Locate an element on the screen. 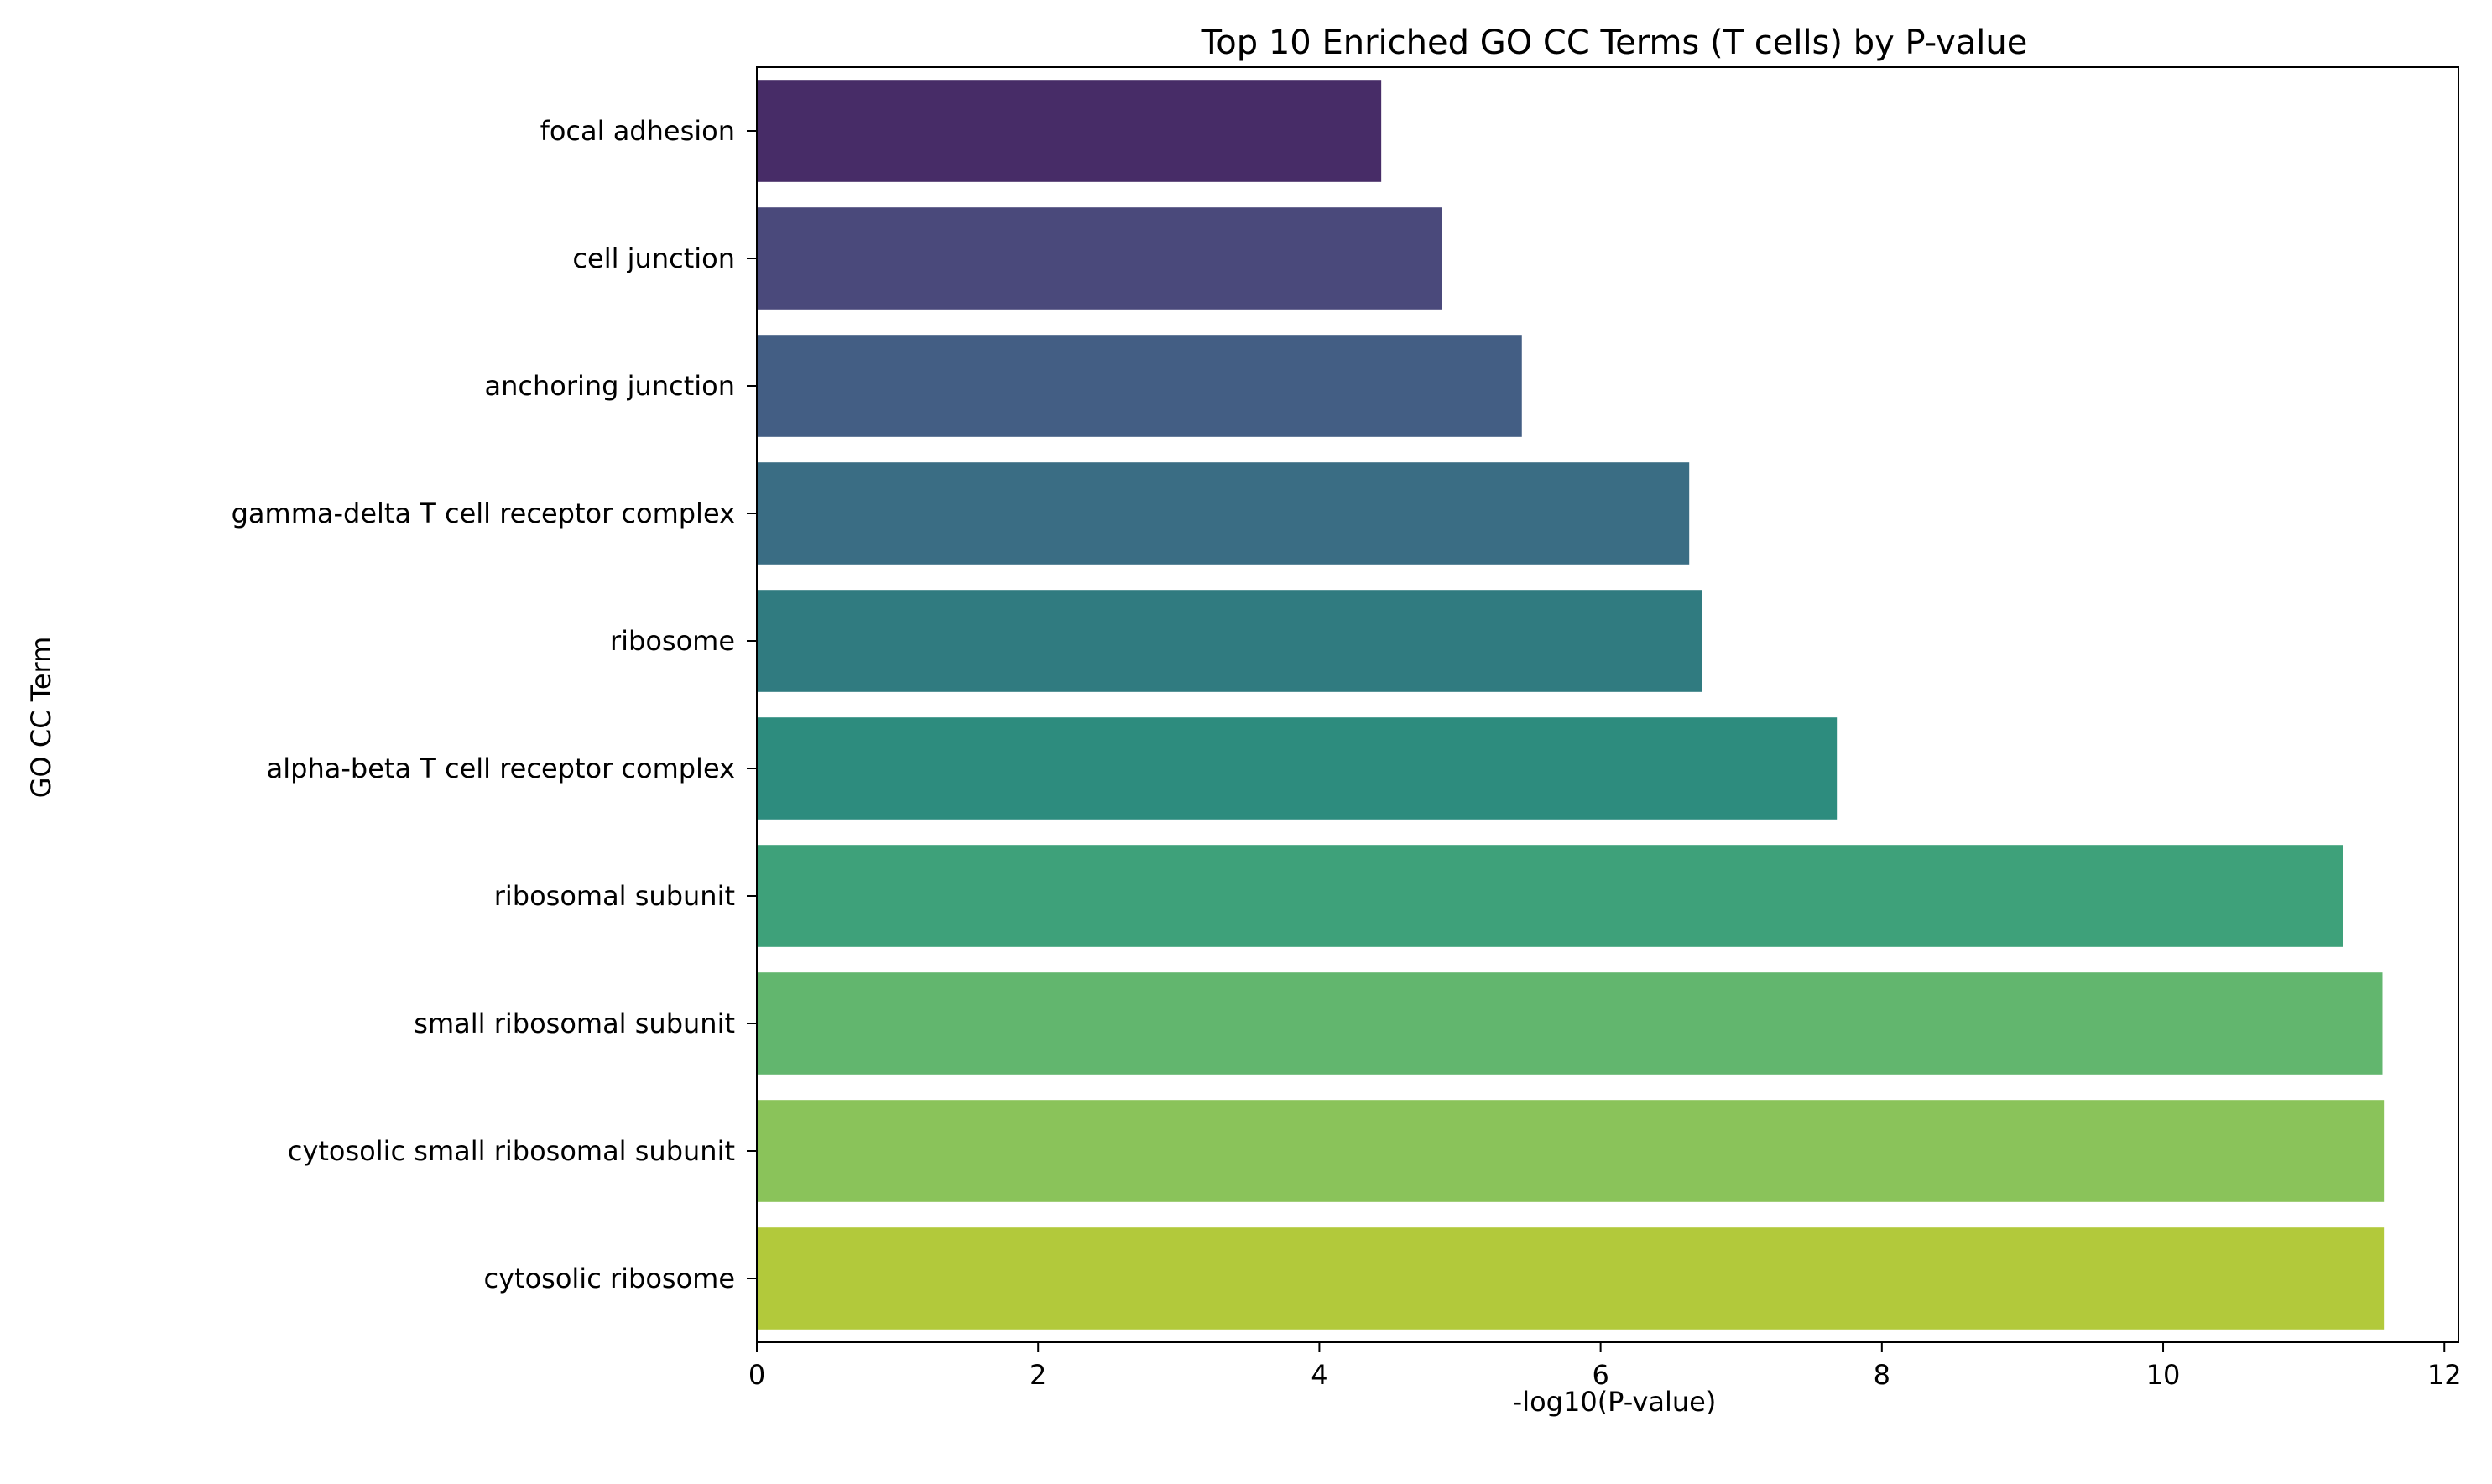 This screenshot has width=2492, height=1484. y-tick-label-0: focal adhesion is located at coordinates (637, 131).